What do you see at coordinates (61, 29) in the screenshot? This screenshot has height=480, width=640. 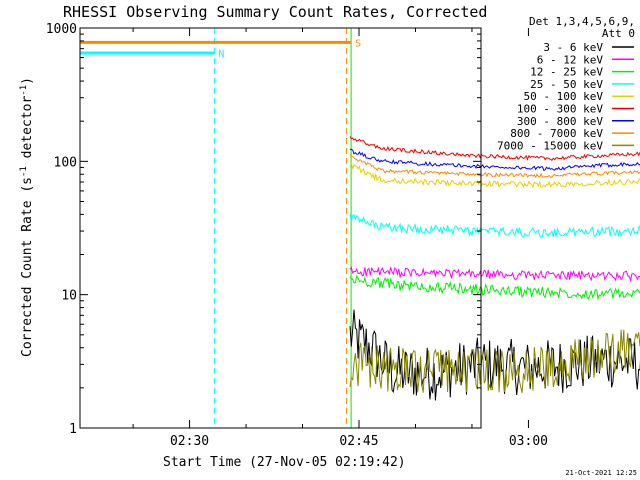 I see `y-tick-label-3: 1000` at bounding box center [61, 29].